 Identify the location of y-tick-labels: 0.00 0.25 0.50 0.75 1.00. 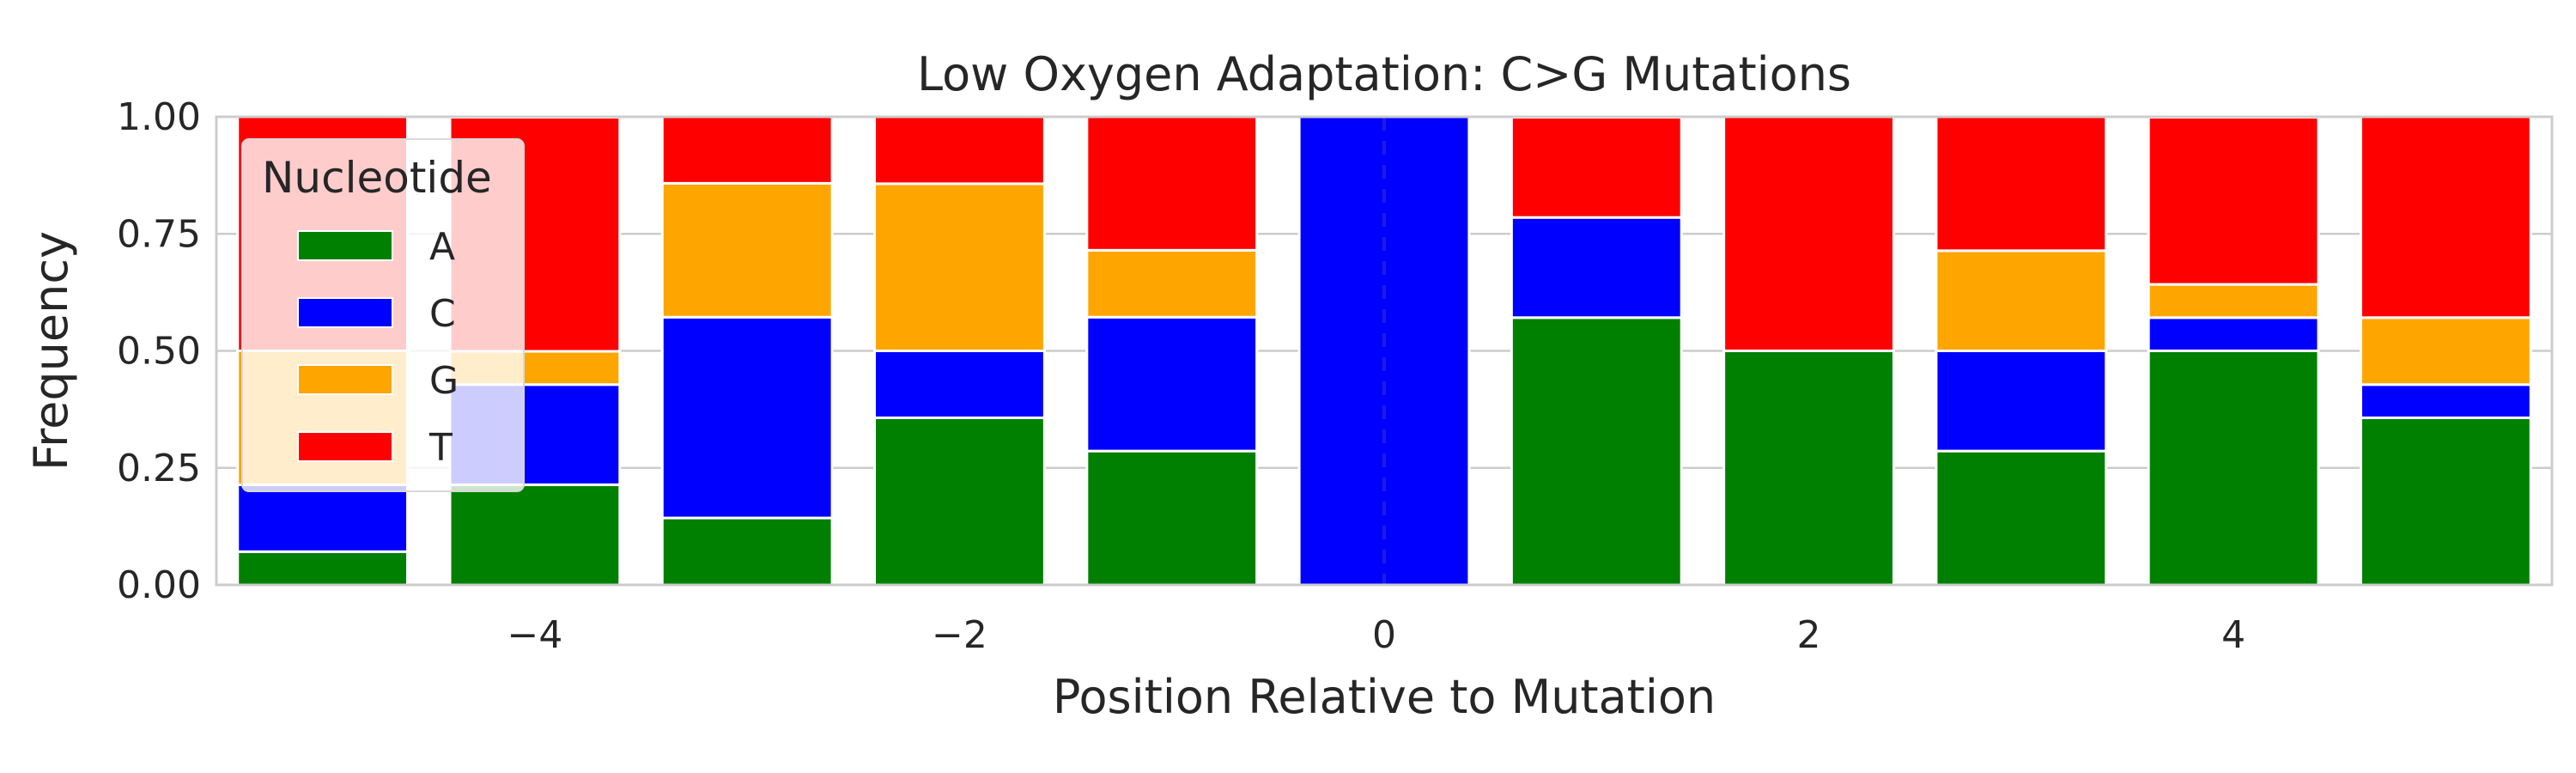
(159, 351).